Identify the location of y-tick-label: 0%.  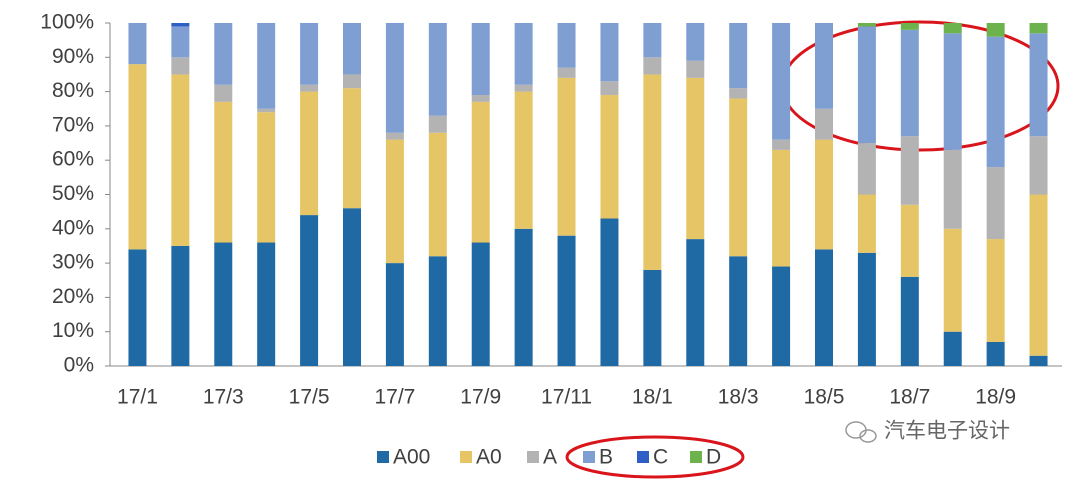
(79, 365).